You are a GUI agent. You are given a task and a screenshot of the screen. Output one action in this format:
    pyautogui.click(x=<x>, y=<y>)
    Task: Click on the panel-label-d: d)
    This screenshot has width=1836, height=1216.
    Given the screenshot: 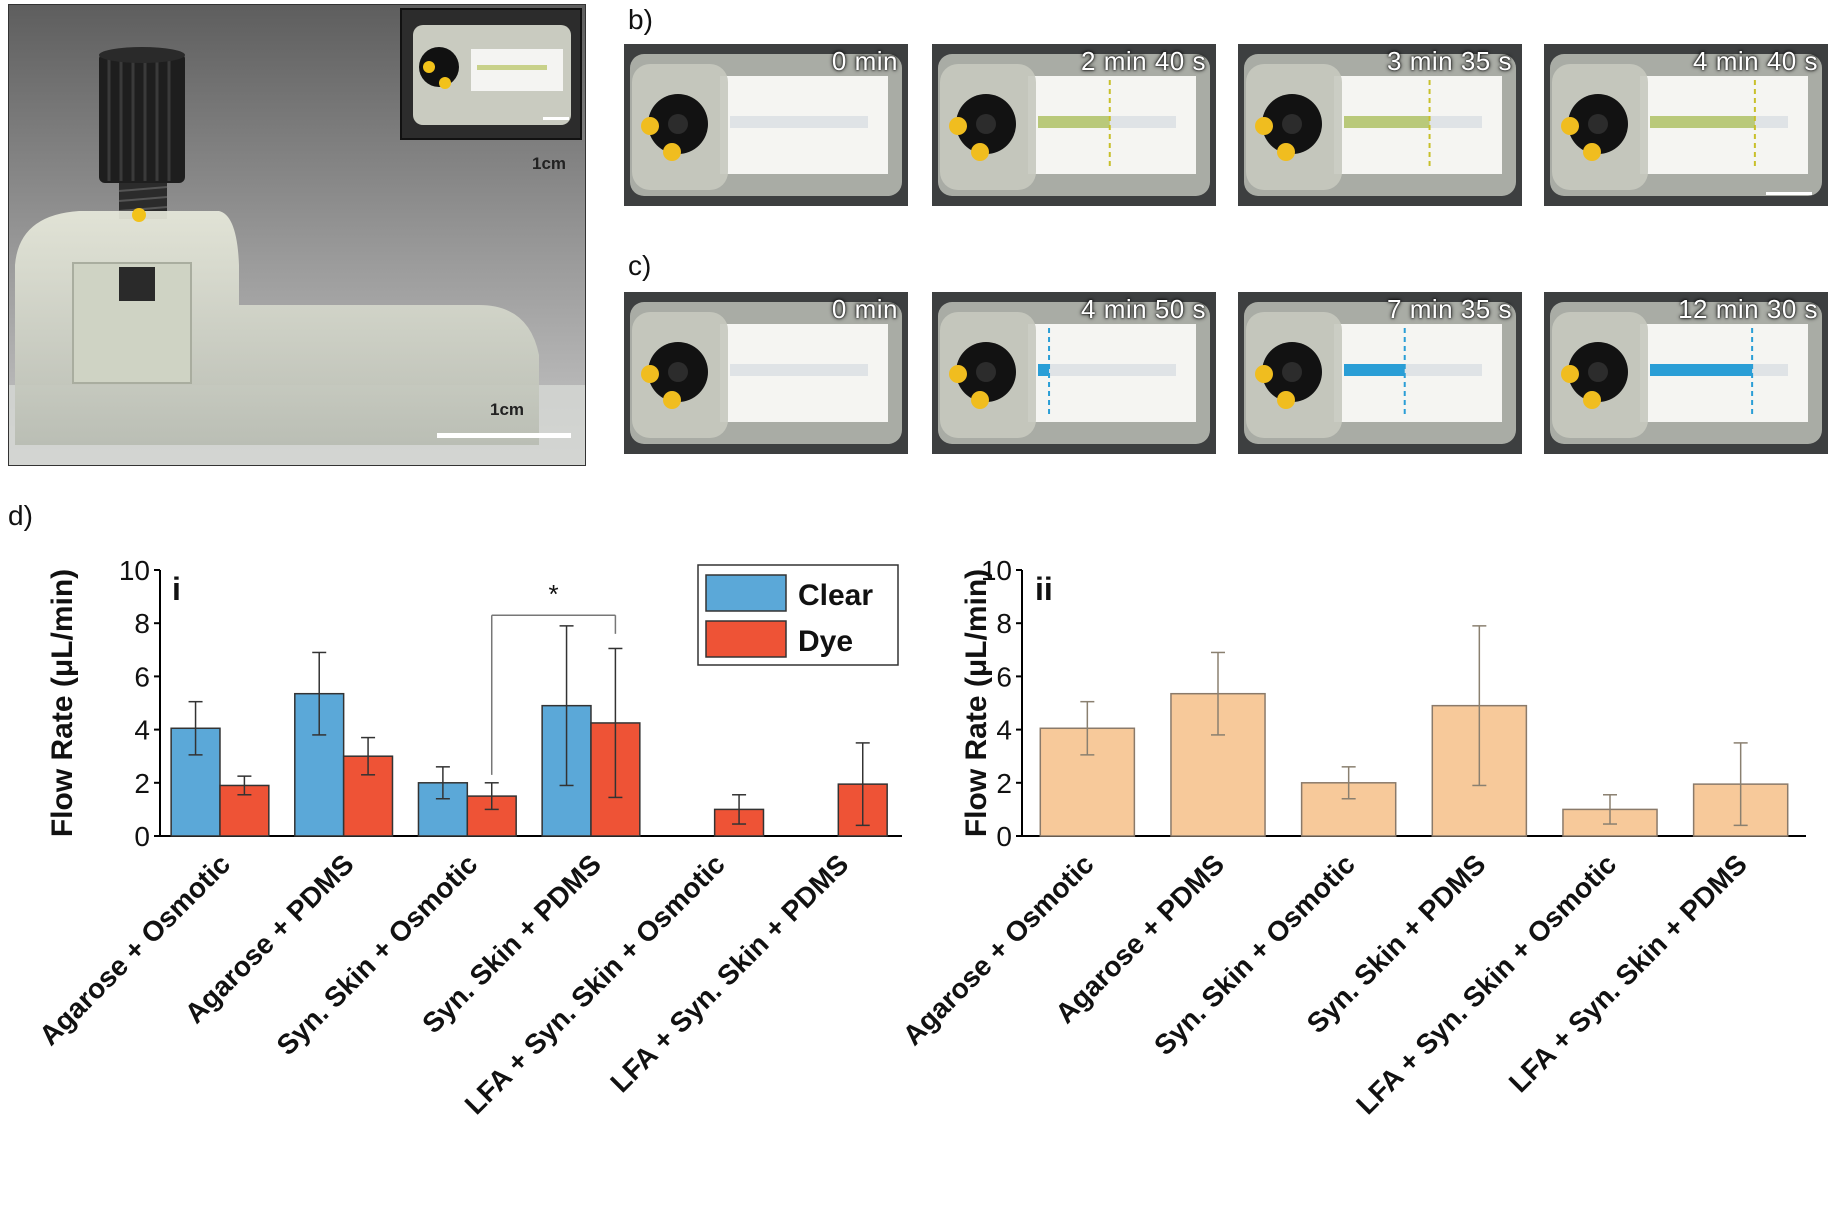 What is the action you would take?
    pyautogui.click(x=20, y=515)
    